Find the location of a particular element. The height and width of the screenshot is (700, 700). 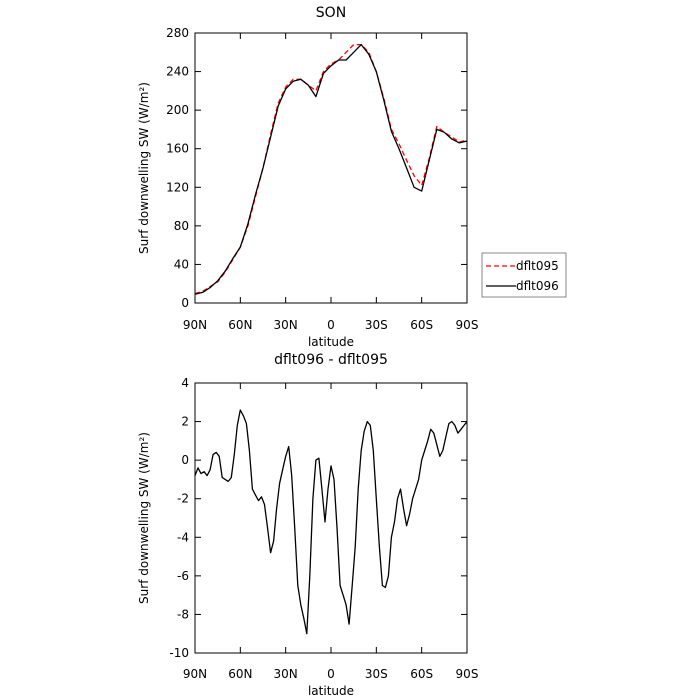

y-tick-label: -2 is located at coordinates (183, 499).